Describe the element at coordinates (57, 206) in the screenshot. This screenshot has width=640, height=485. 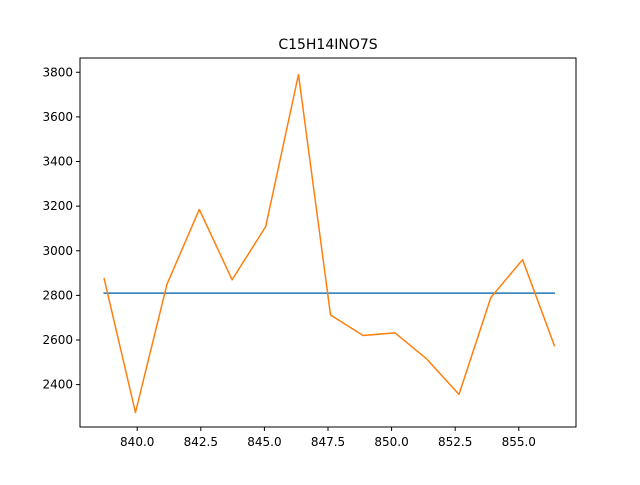
I see `y-tick-label: 3200` at that location.